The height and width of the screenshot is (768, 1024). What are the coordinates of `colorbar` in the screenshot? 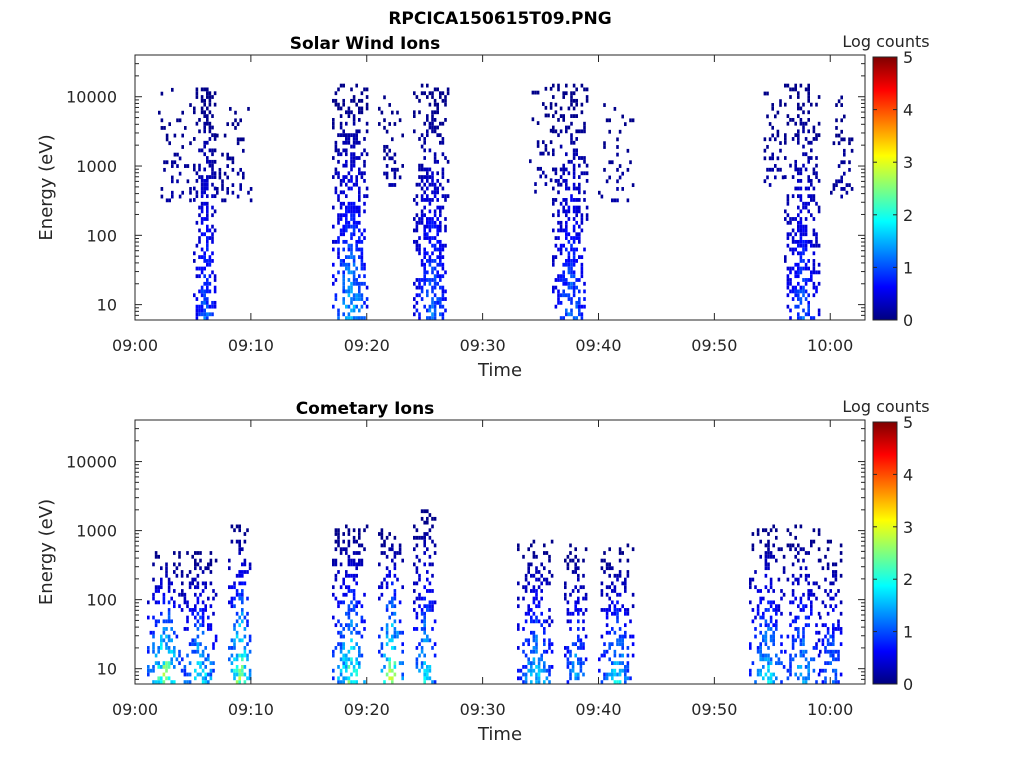 It's located at (885, 188).